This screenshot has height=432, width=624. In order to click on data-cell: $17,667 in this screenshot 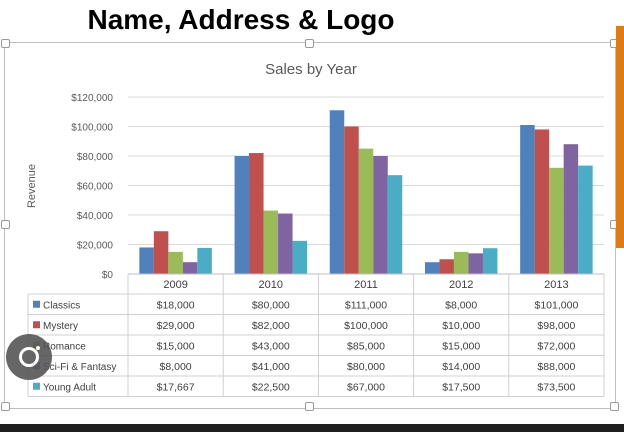, I will do `click(176, 387)`.